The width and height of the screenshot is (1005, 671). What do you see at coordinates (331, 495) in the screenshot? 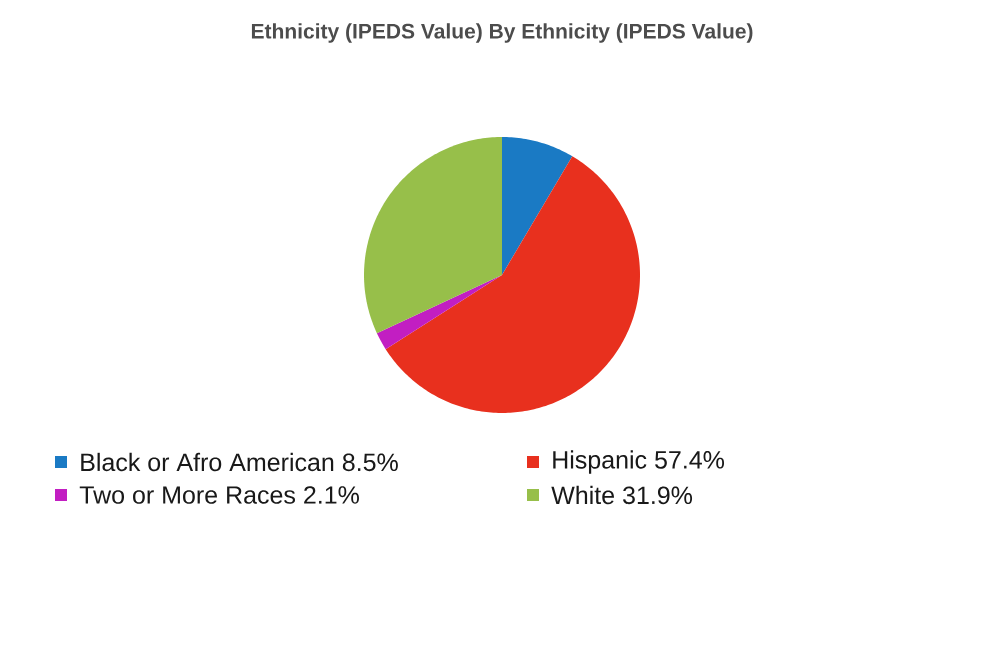
I see `data-label: 2.1%` at bounding box center [331, 495].